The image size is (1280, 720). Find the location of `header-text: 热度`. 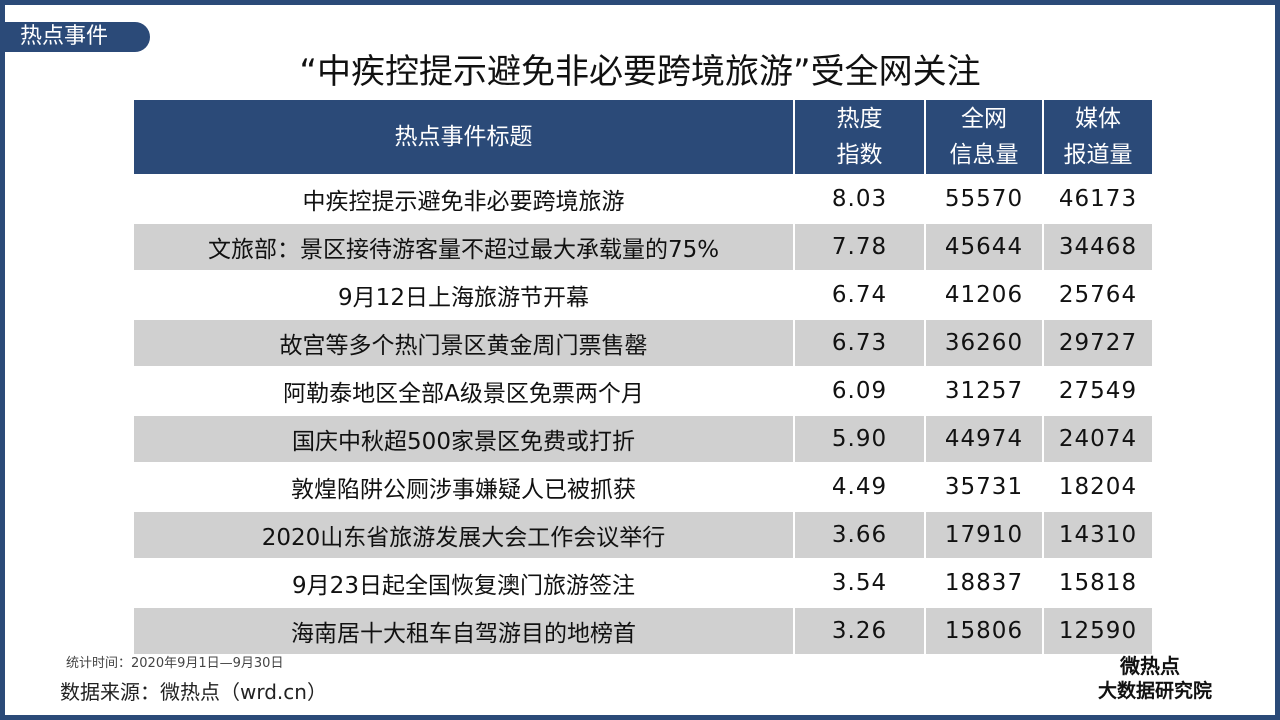

header-text: 热度 is located at coordinates (859, 119).